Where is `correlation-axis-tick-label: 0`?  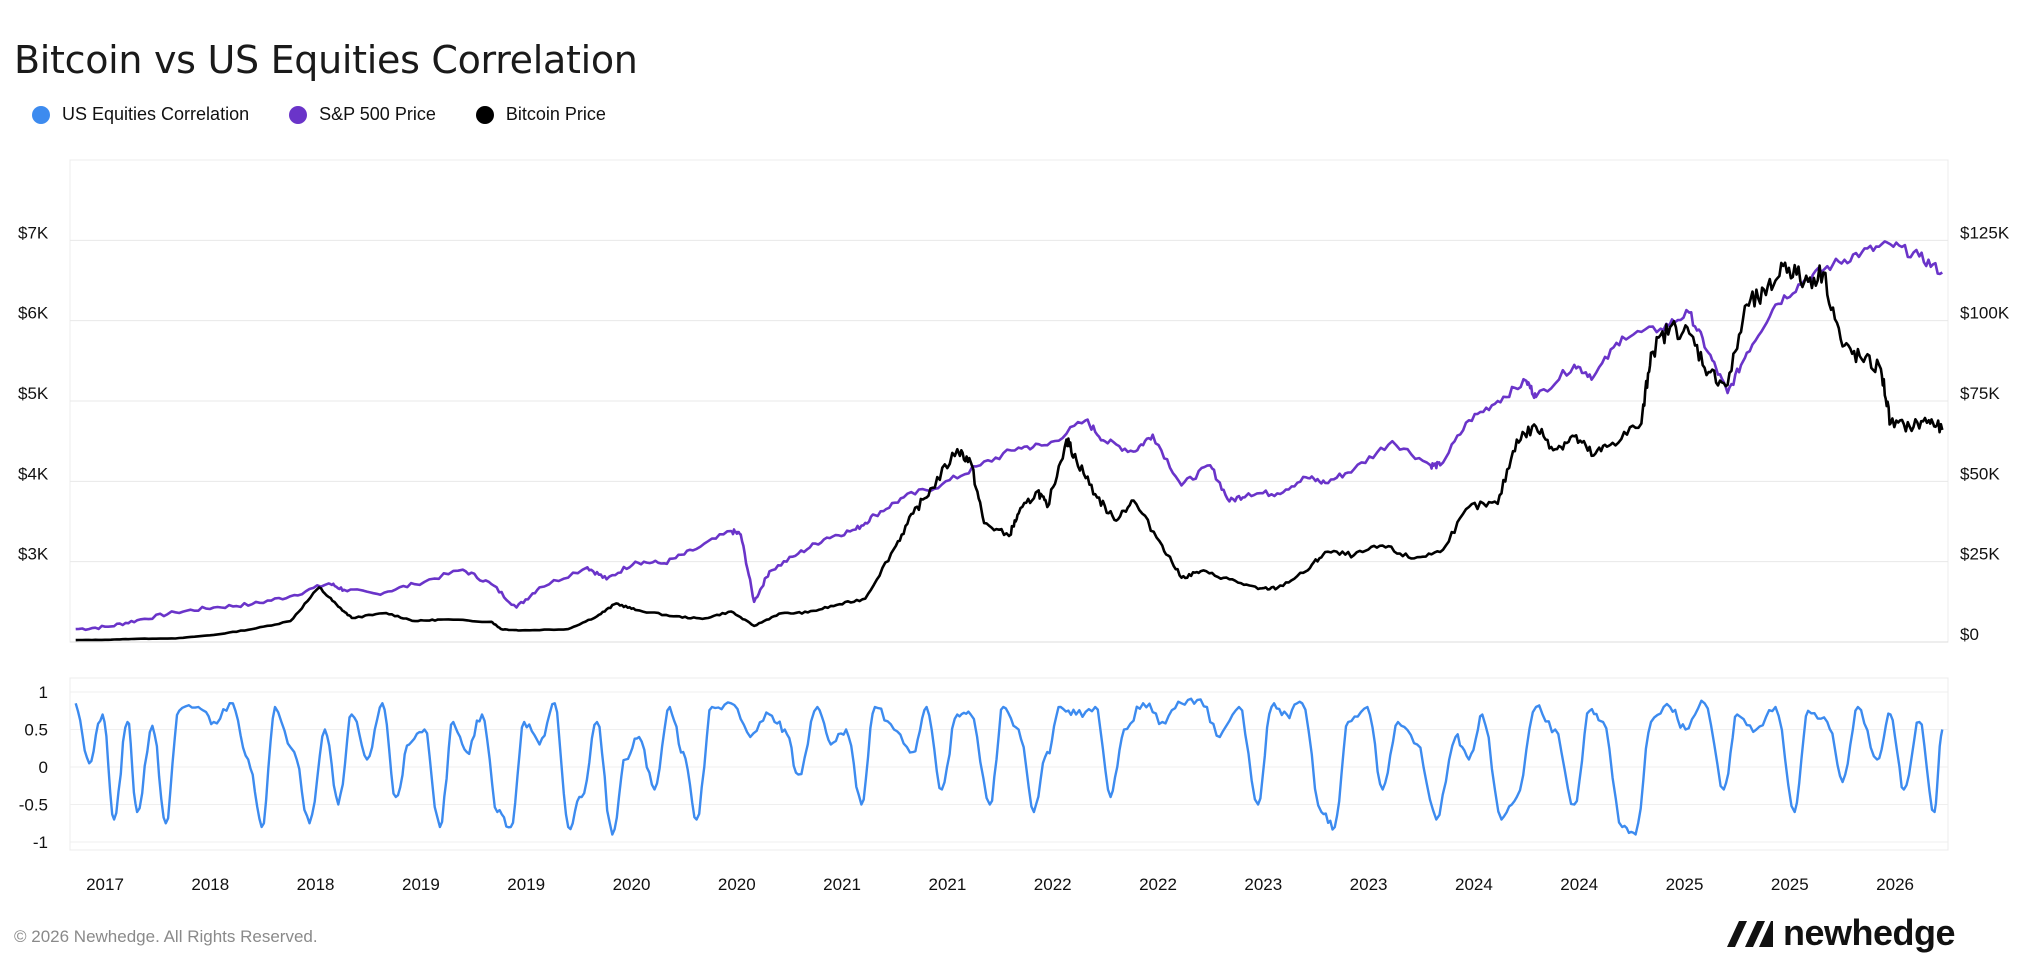 correlation-axis-tick-label: 0 is located at coordinates (43, 767).